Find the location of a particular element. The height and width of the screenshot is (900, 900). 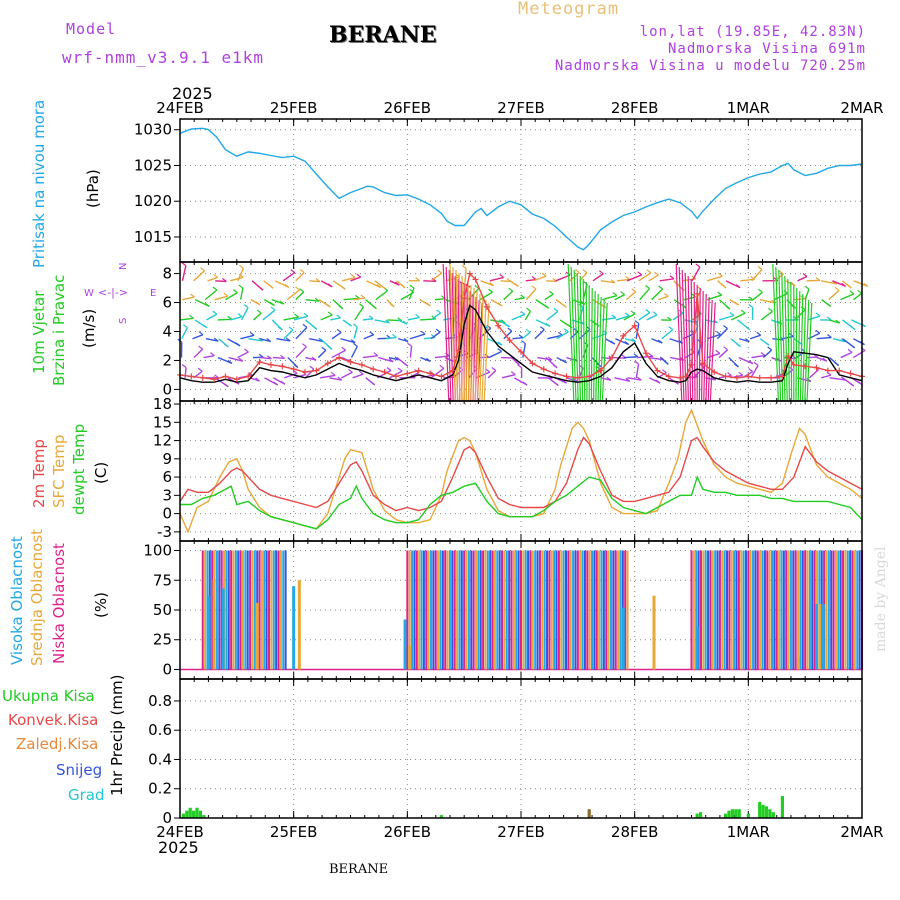

y-tick-label: 12 is located at coordinates (162, 441).